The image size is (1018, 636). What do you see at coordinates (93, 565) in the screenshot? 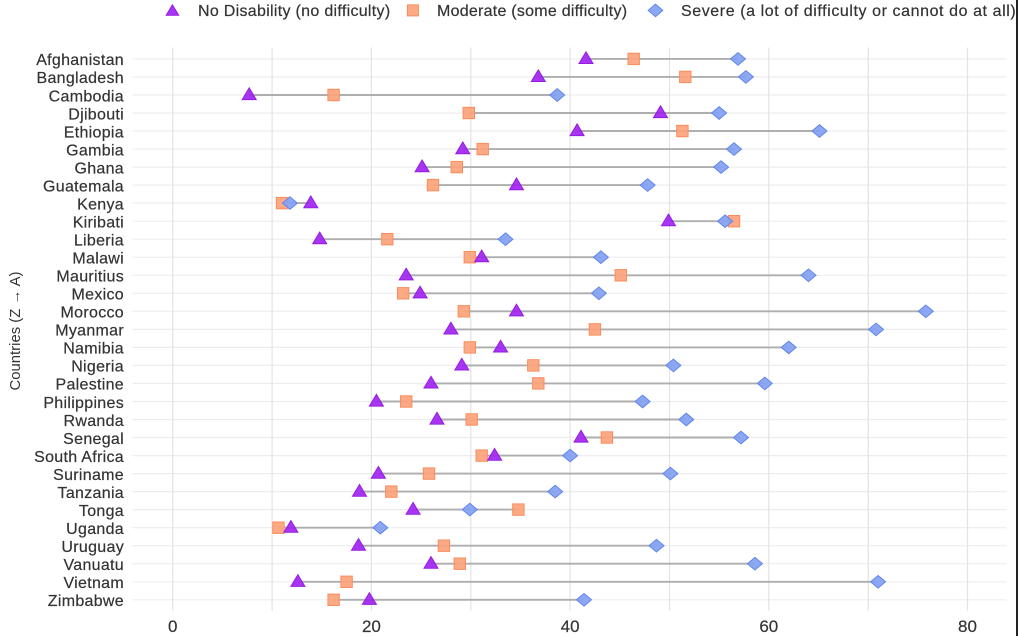
I see `svg-text: Vanuatu` at bounding box center [93, 565].